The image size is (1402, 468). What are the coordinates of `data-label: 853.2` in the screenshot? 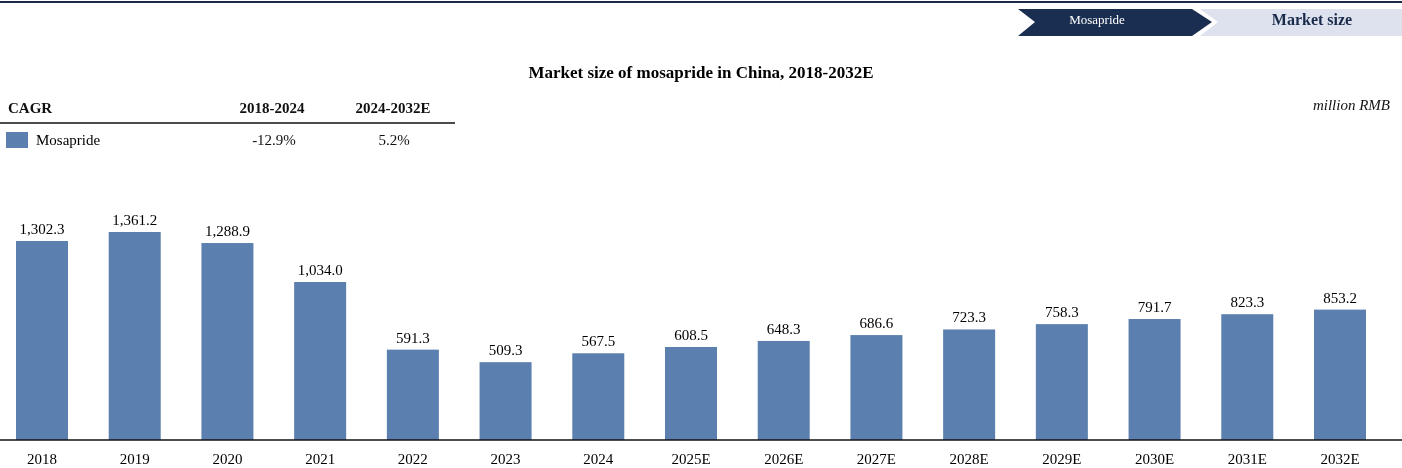 It's located at (1340, 297).